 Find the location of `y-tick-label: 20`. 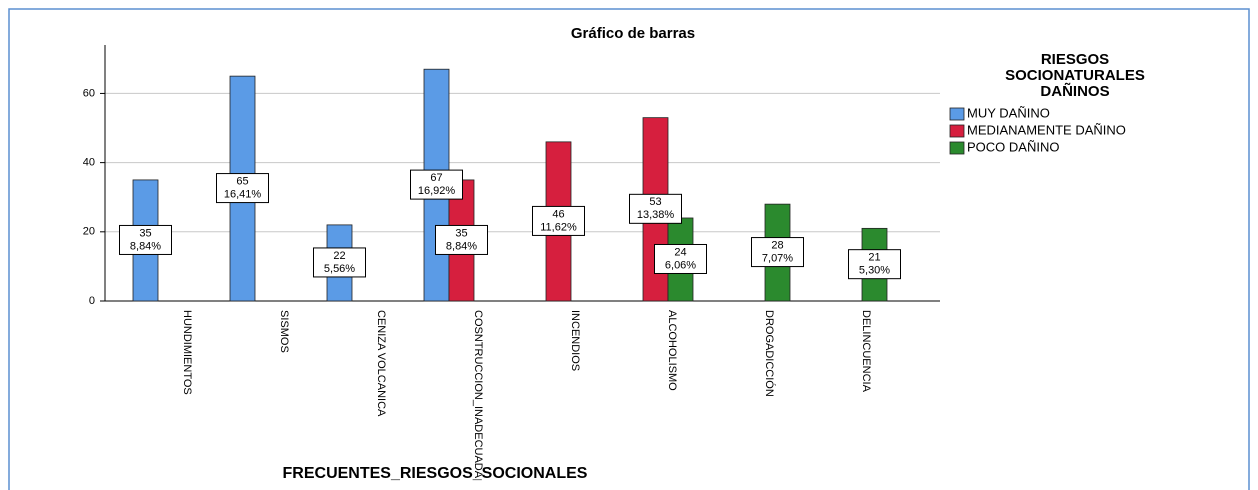

y-tick-label: 20 is located at coordinates (89, 232).